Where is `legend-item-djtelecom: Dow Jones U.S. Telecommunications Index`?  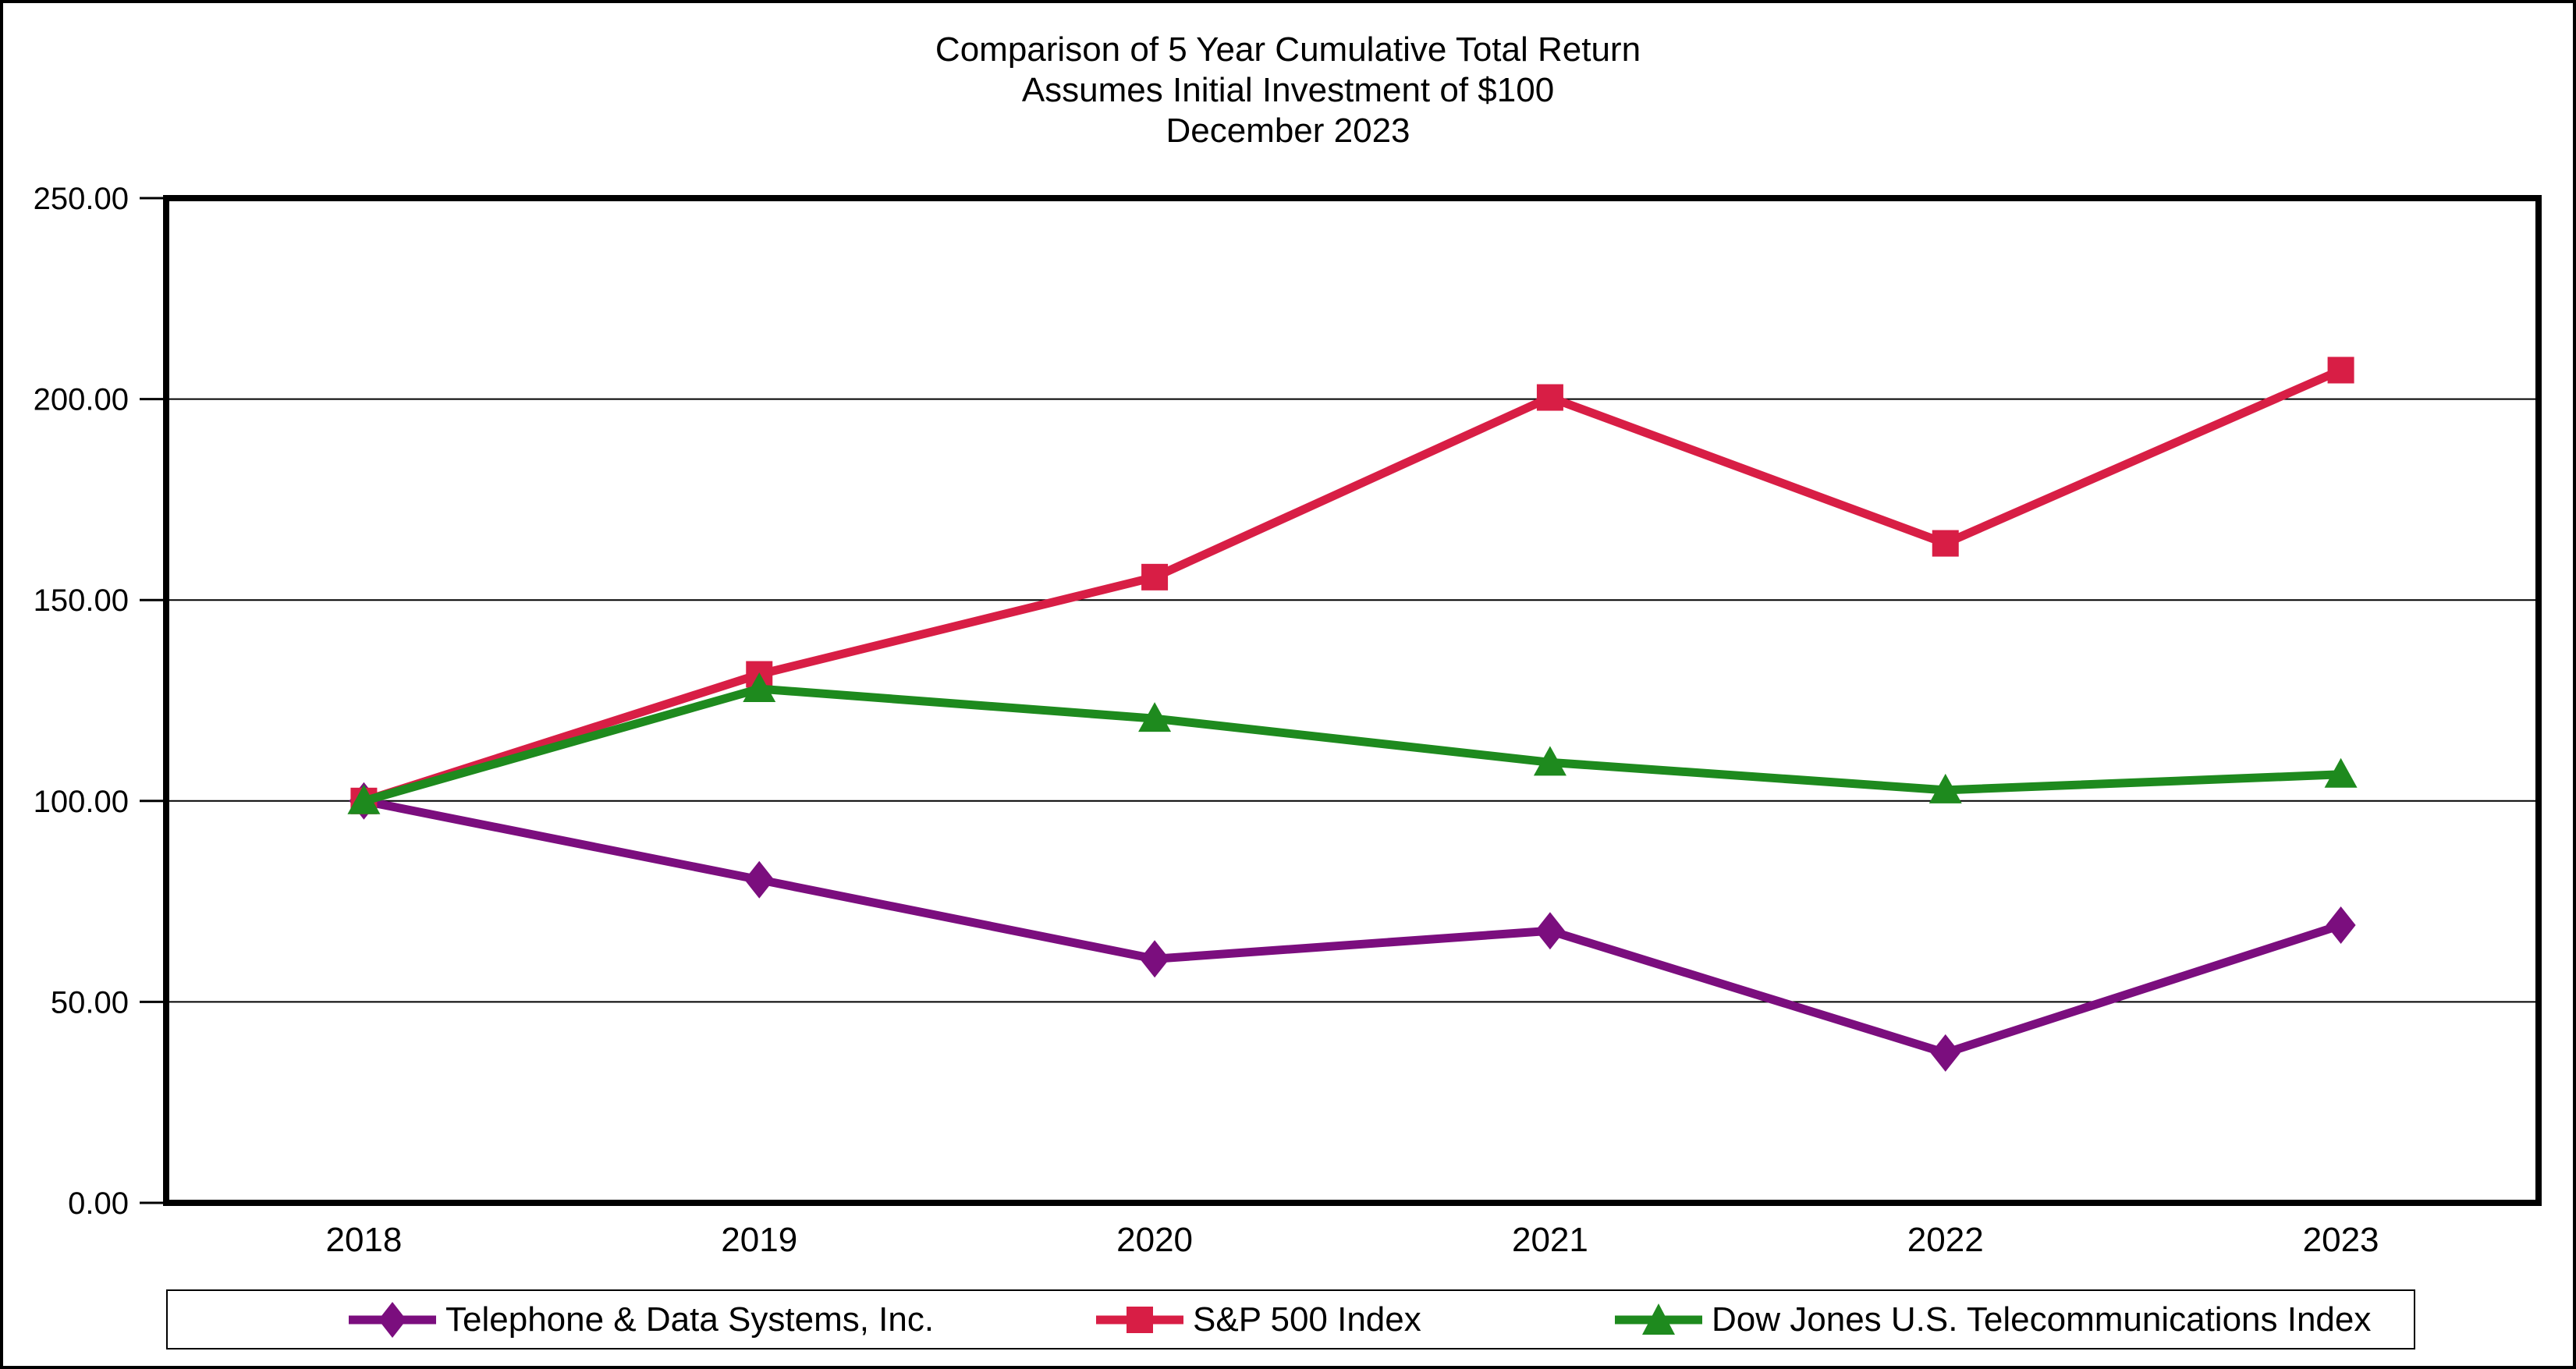 legend-item-djtelecom: Dow Jones U.S. Telecommunications Index is located at coordinates (1991, 1319).